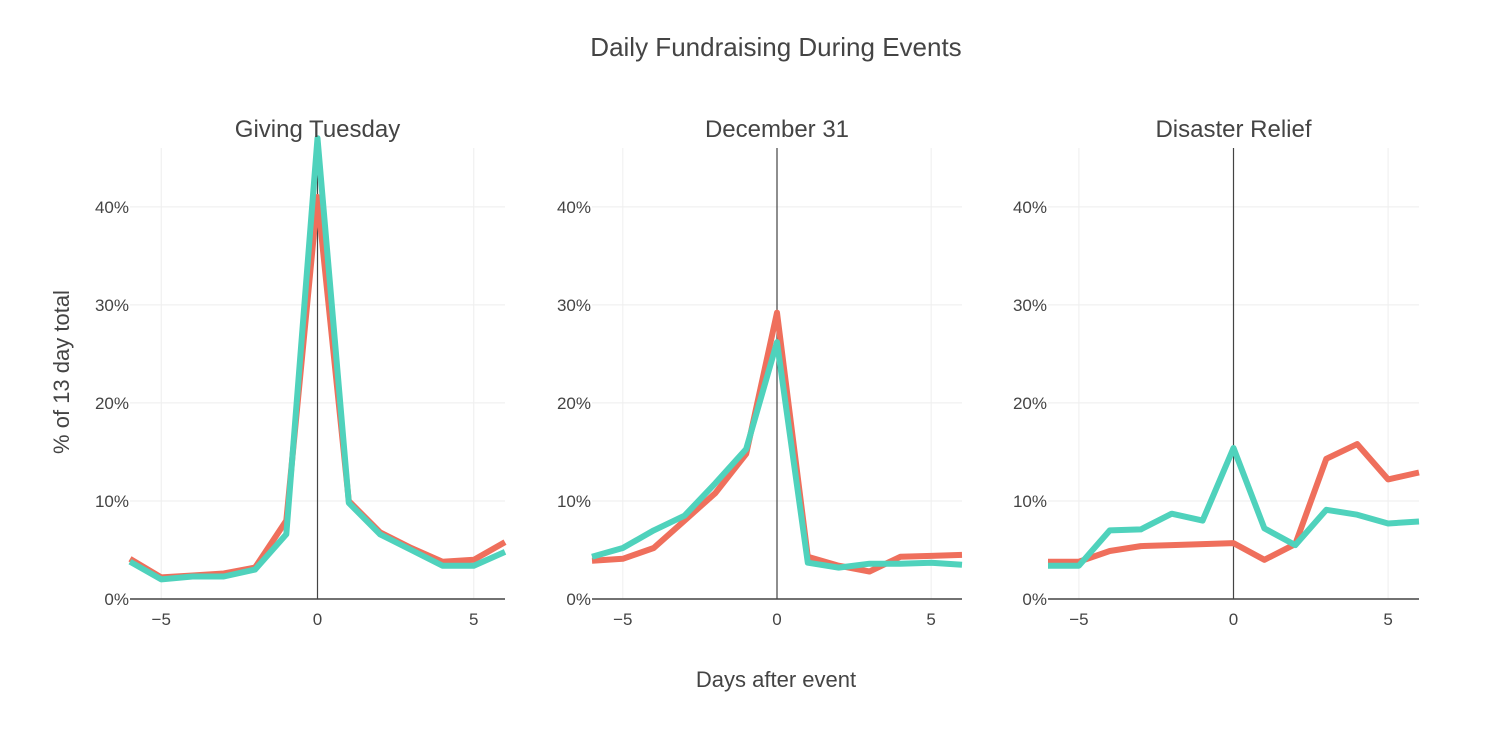 This screenshot has width=1502, height=742. Describe the element at coordinates (776, 47) in the screenshot. I see `chart-title: Daily Fundraising During Events` at that location.